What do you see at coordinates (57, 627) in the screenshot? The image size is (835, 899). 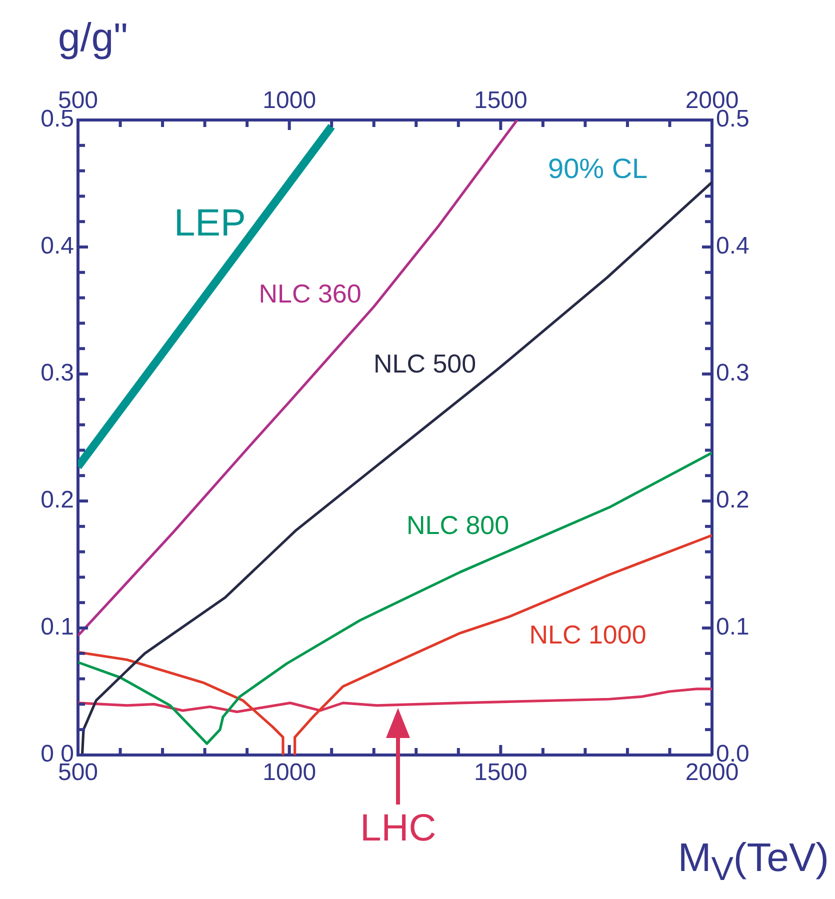 I see `y-tick-label: 0.1` at bounding box center [57, 627].